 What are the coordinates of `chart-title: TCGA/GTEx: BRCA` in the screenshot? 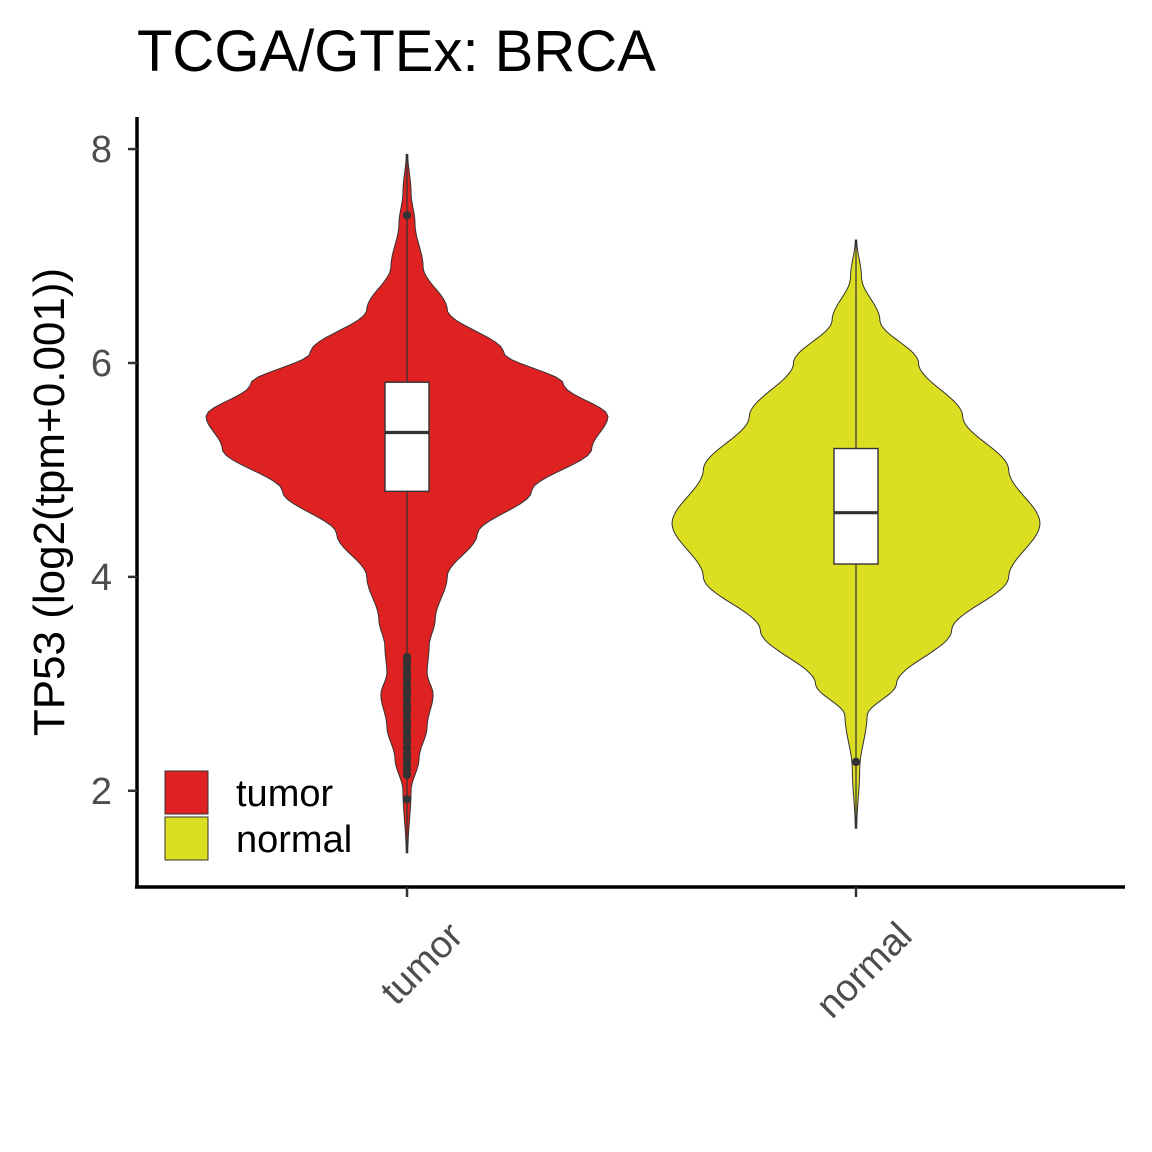 It's located at (396, 51).